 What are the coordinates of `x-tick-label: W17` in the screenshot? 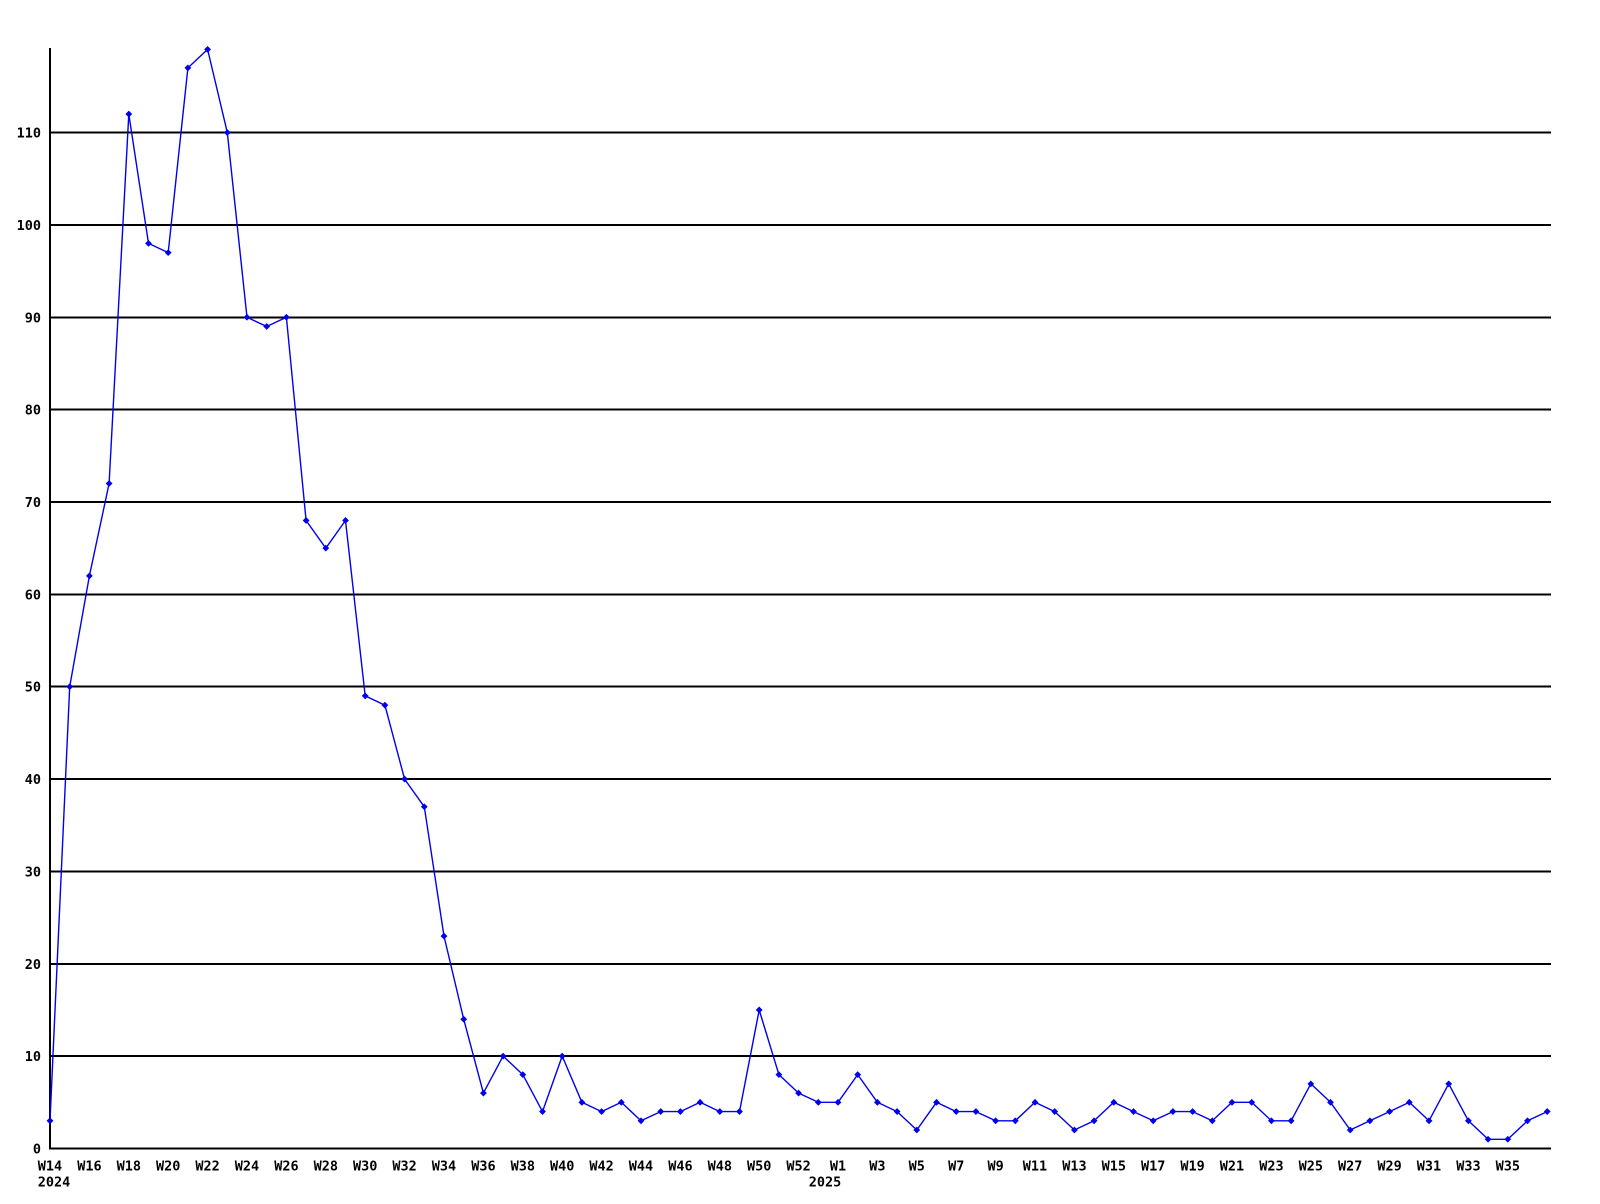 It's located at (1153, 1167).